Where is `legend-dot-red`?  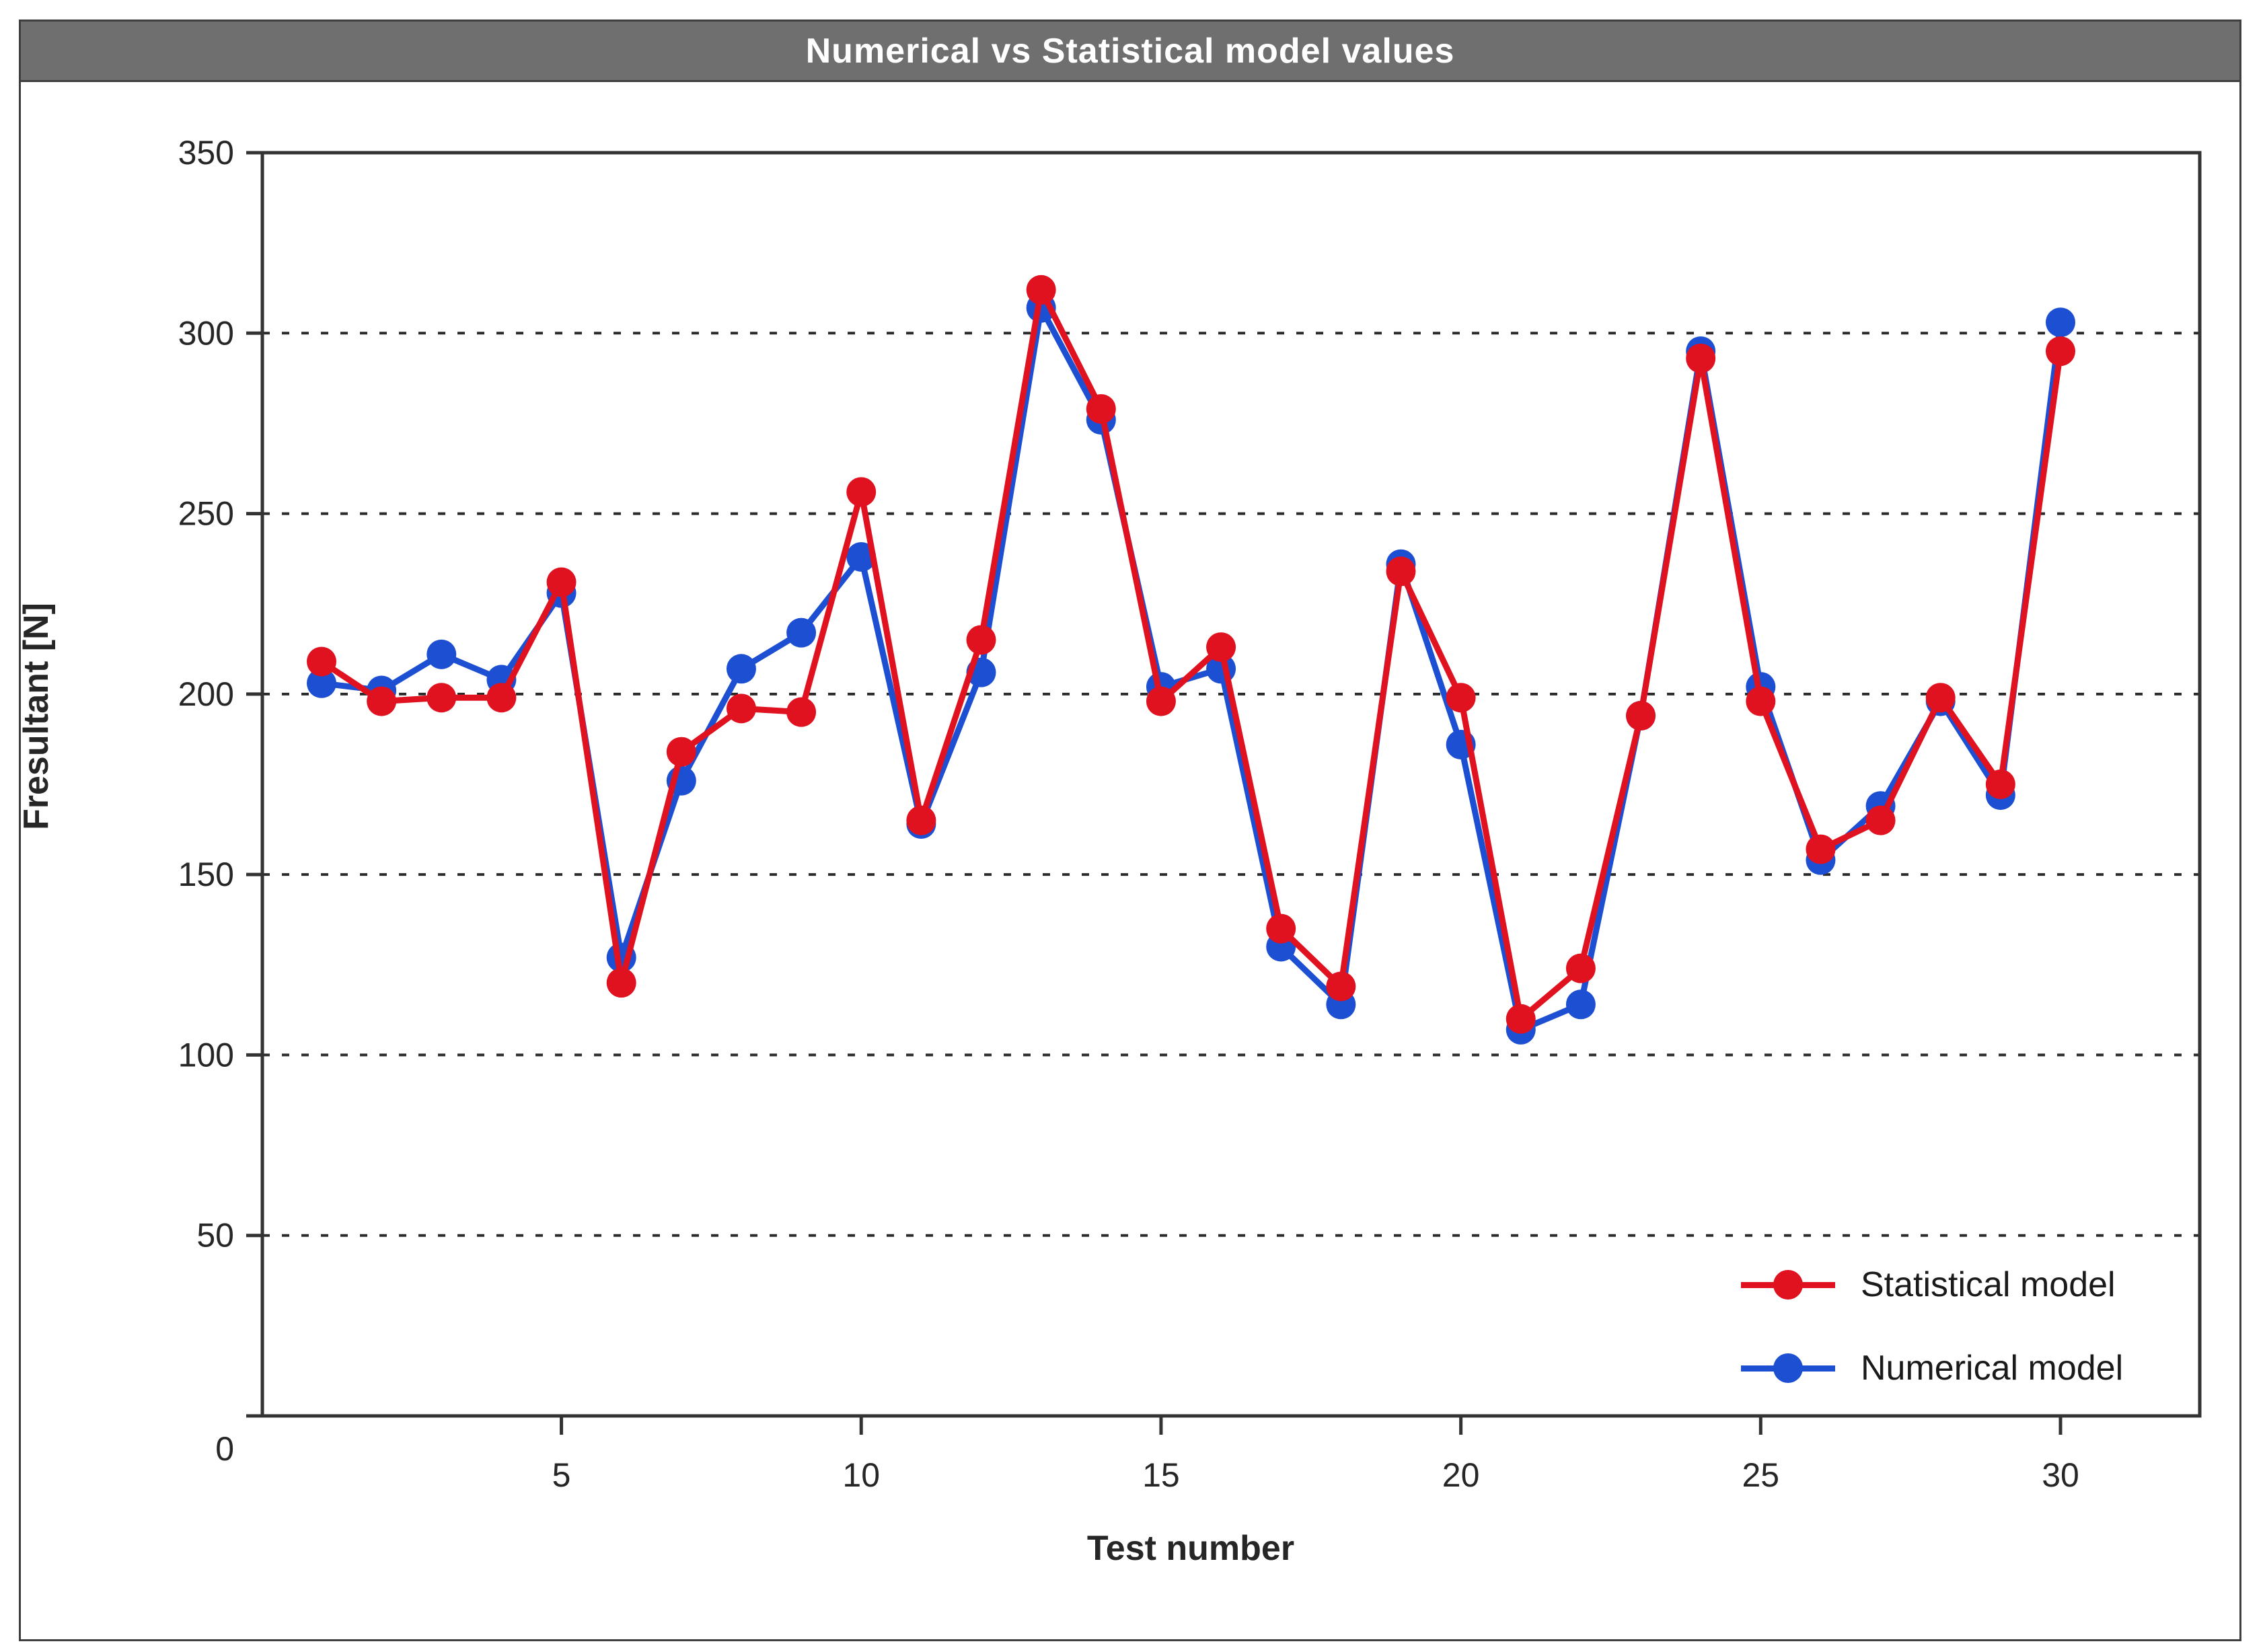
legend-dot-red is located at coordinates (1788, 1285).